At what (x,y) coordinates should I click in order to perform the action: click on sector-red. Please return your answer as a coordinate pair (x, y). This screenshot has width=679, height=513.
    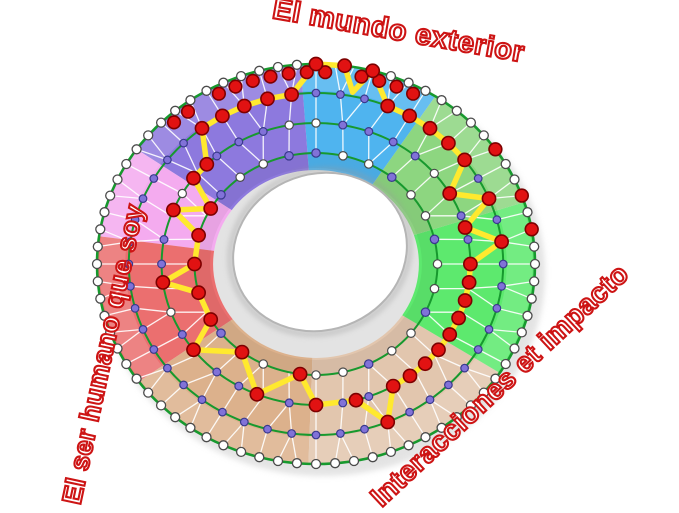
    Looking at the image, I should click on (164, 309).